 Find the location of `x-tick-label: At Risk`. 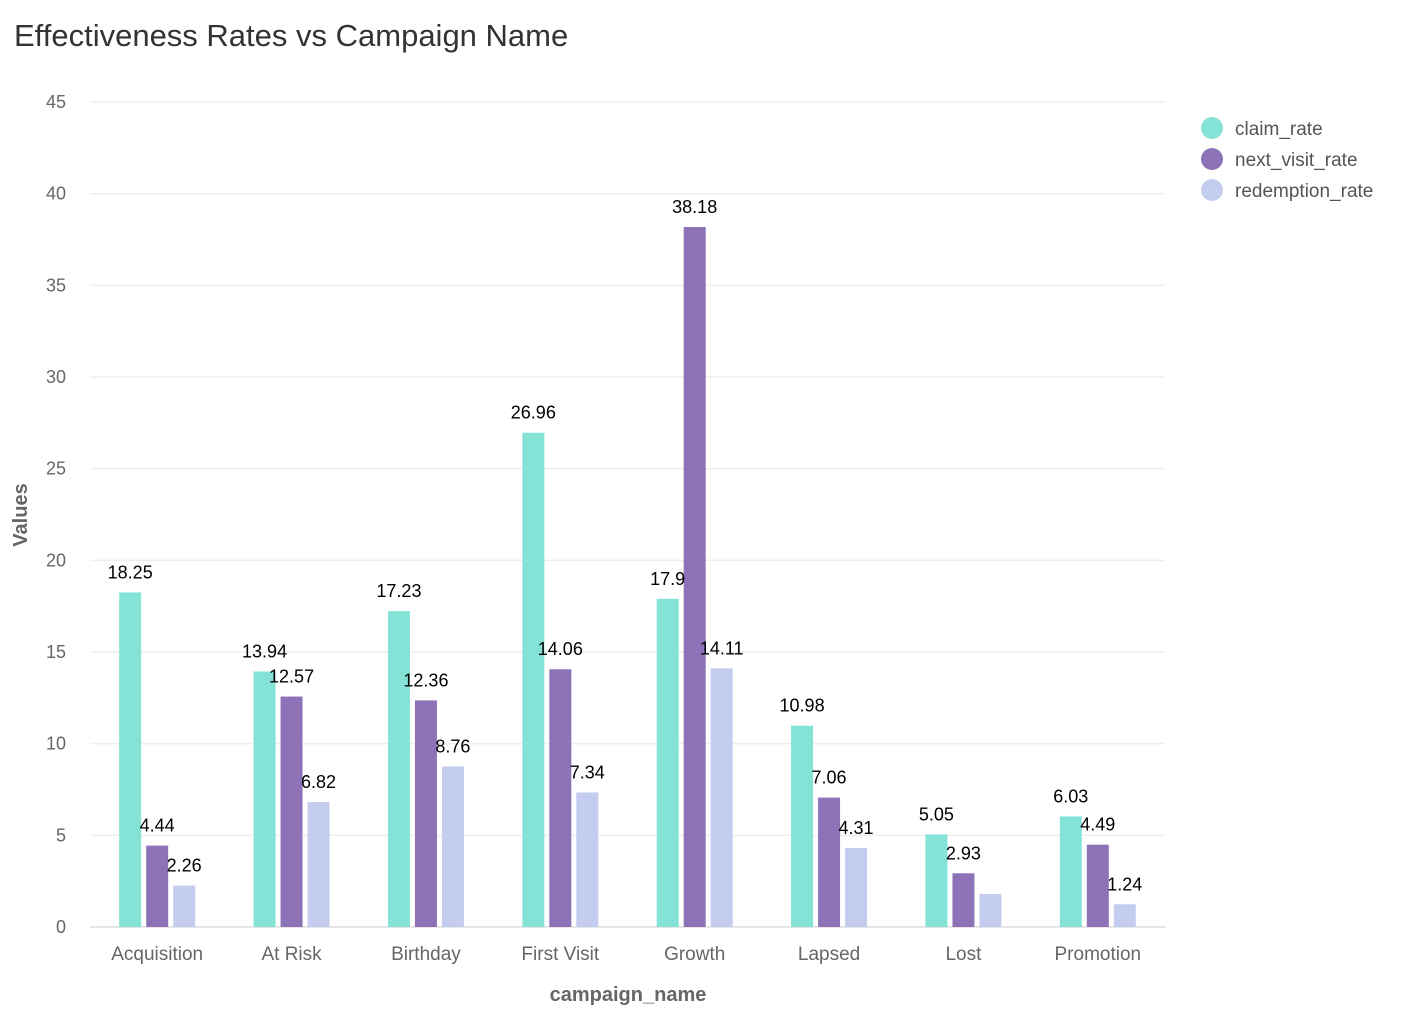

x-tick-label: At Risk is located at coordinates (291, 954).